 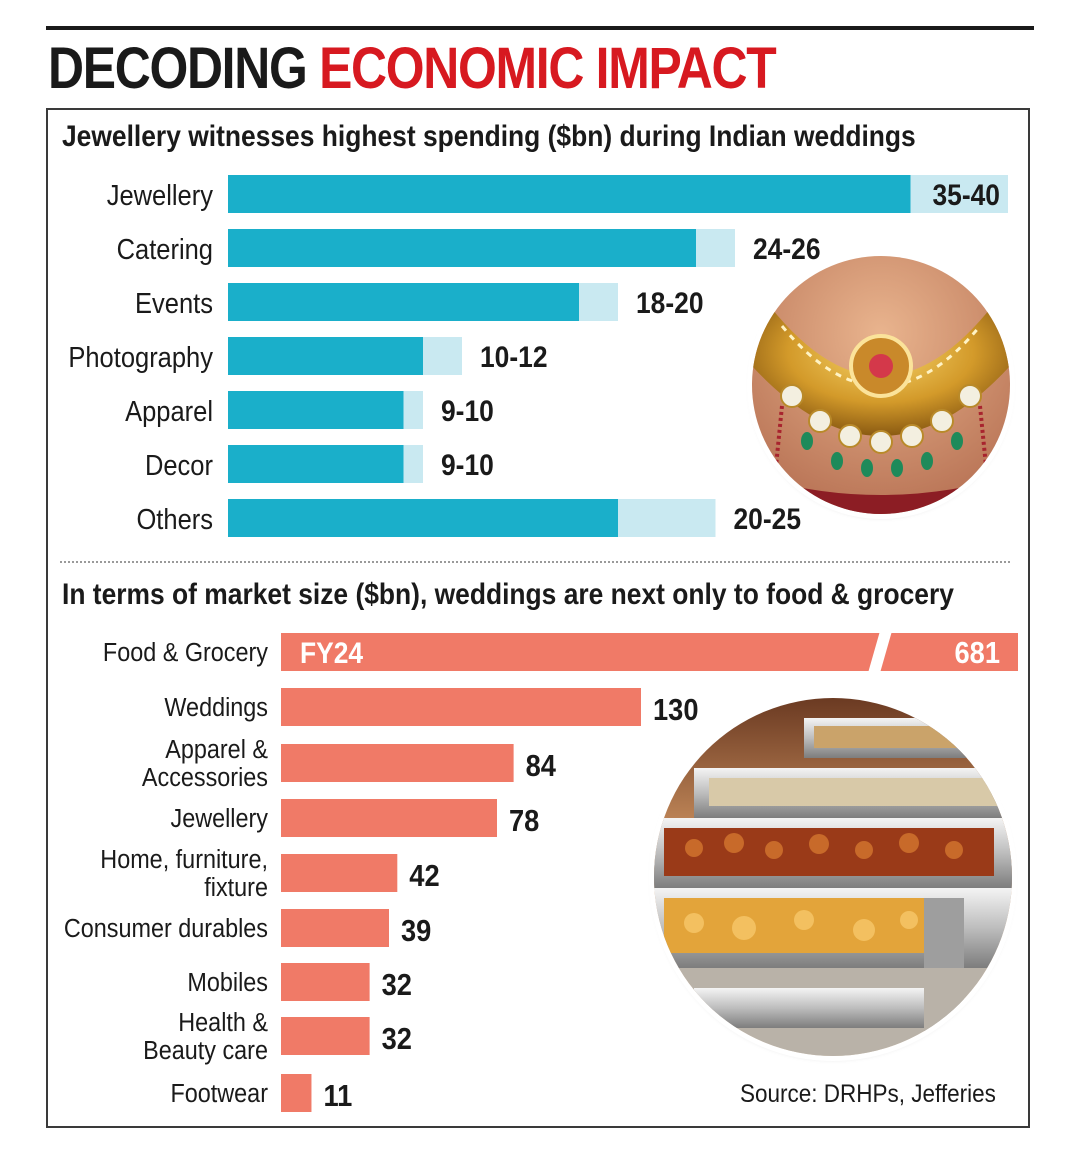 I want to click on headline-dark: DECODING, so click(x=178, y=68).